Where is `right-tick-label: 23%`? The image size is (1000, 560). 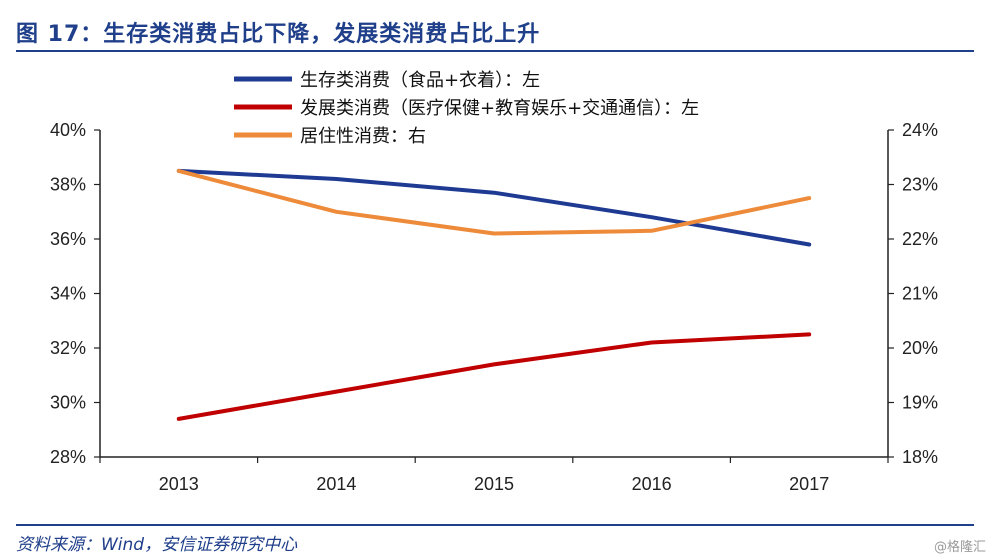 right-tick-label: 23% is located at coordinates (920, 185).